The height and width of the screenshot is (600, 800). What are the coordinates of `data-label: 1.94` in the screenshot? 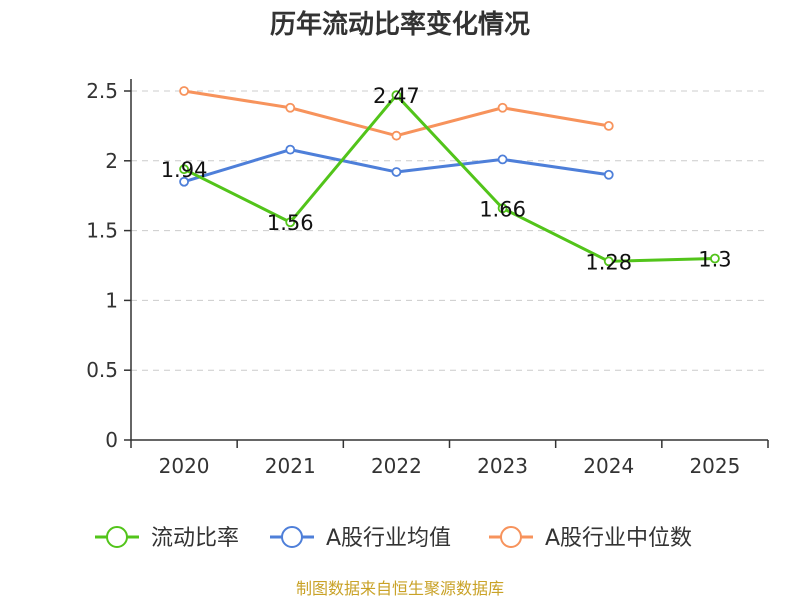 It's located at (184, 170).